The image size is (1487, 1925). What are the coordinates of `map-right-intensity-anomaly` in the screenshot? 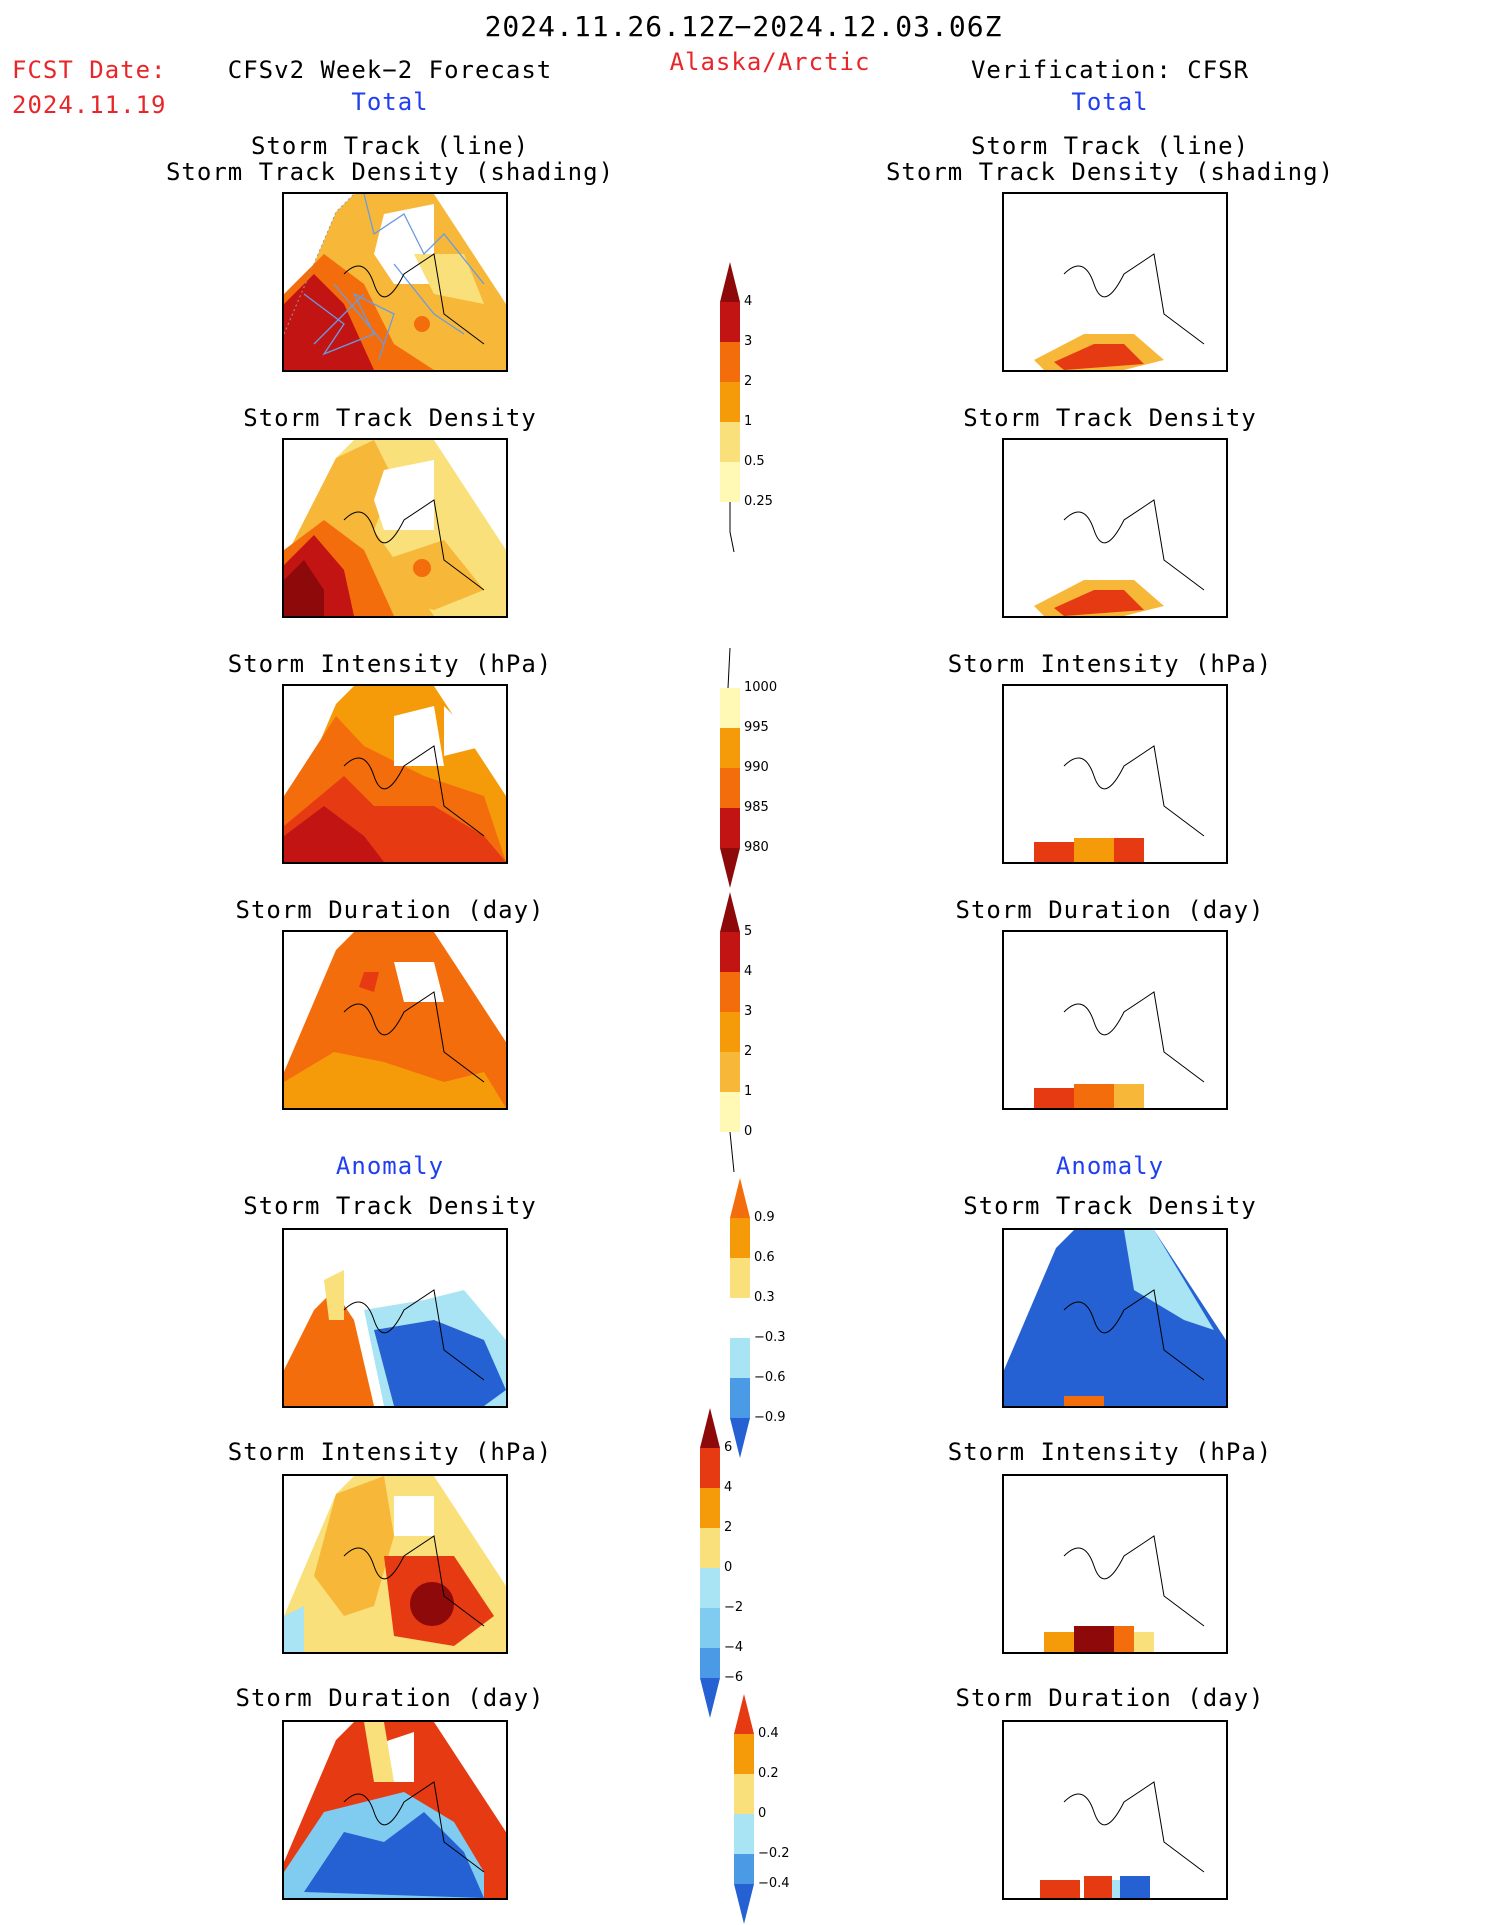 It's located at (1115, 1564).